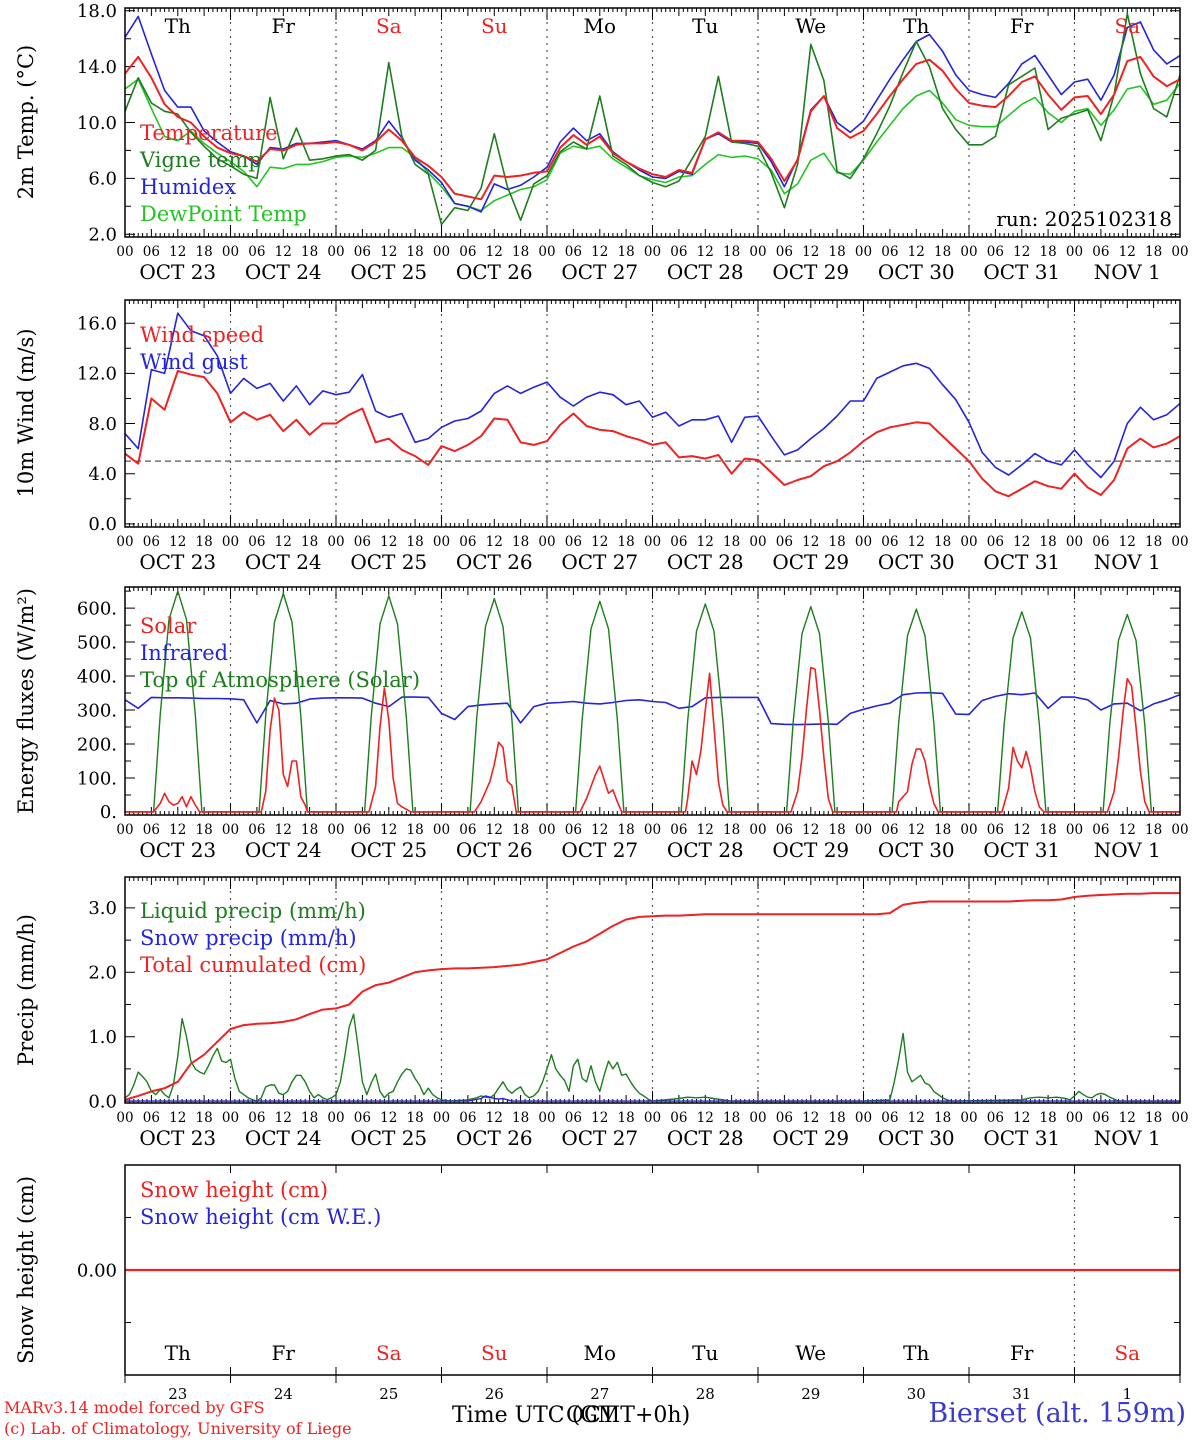 The image size is (1194, 1440). I want to click on legend-energy-1: Infrared, so click(184, 653).